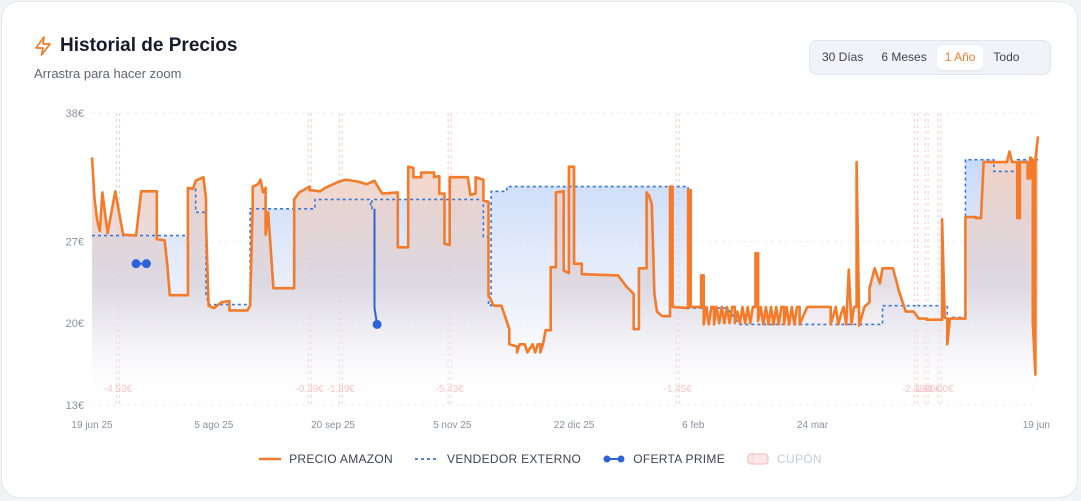 The image size is (1081, 501). I want to click on x-tick-label: 24 mar, so click(813, 425).